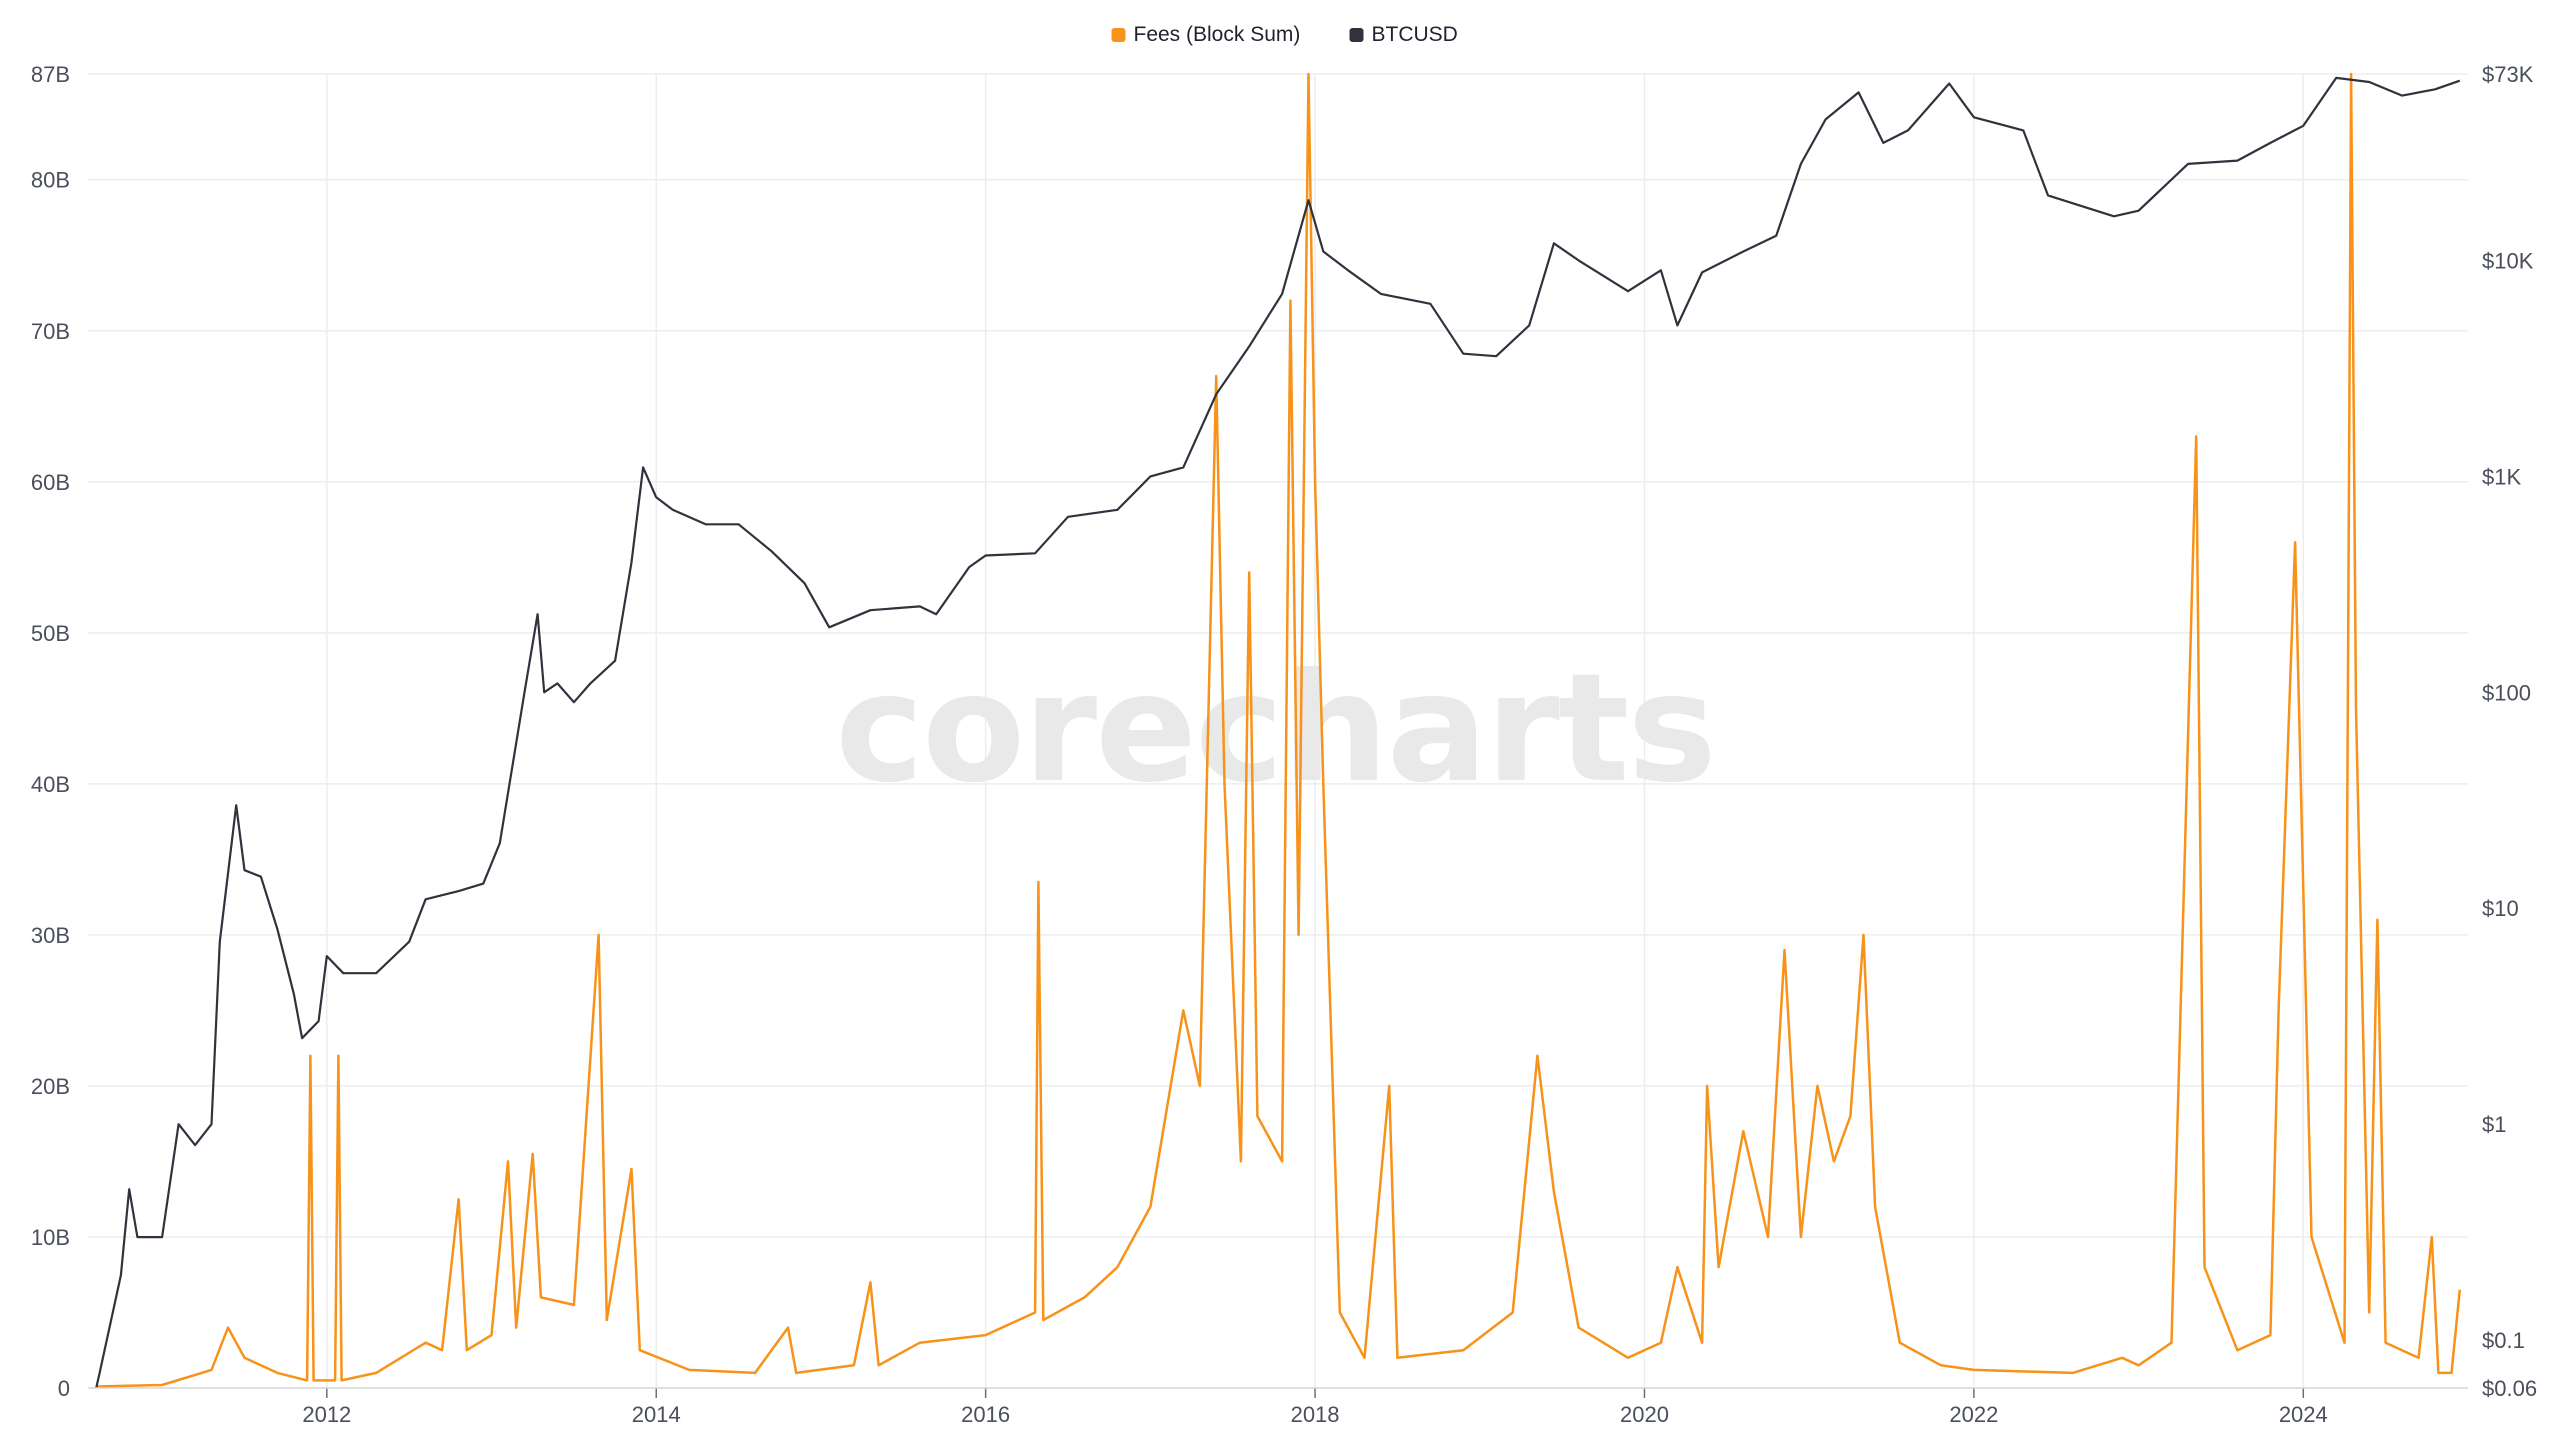 The height and width of the screenshot is (1440, 2560). I want to click on y-left-tick-label: 80B, so click(50, 180).